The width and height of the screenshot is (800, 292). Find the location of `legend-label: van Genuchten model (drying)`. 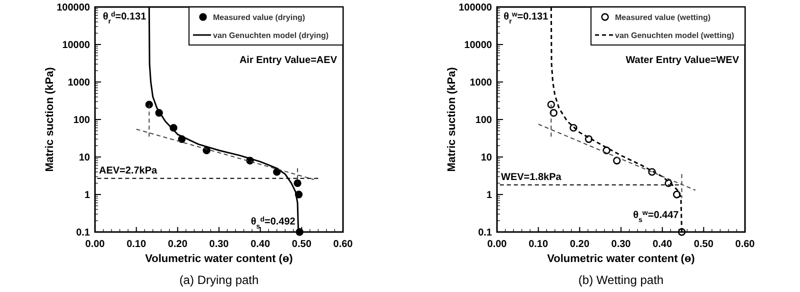

legend-label: van Genuchten model (drying) is located at coordinates (271, 35).